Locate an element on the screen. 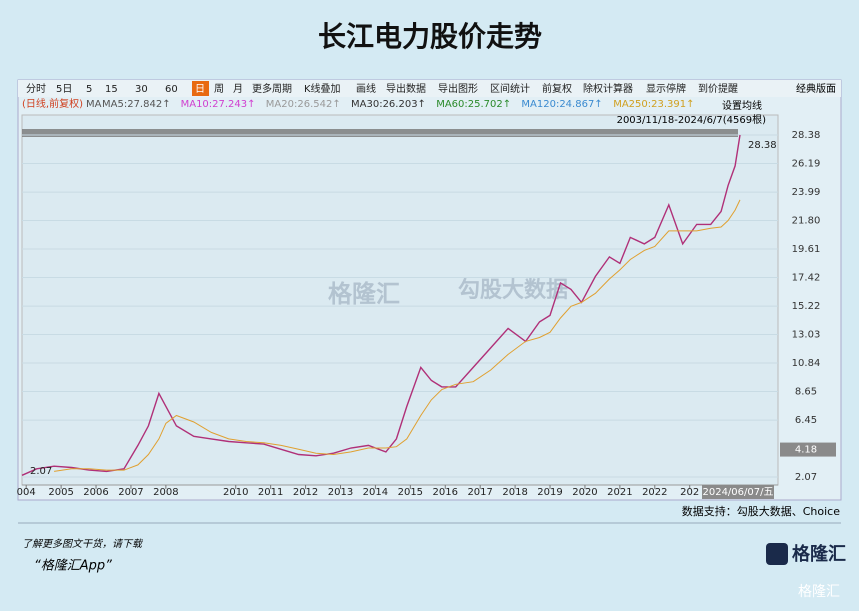 The height and width of the screenshot is (611, 859). toolbar-item: 日 is located at coordinates (200, 89).